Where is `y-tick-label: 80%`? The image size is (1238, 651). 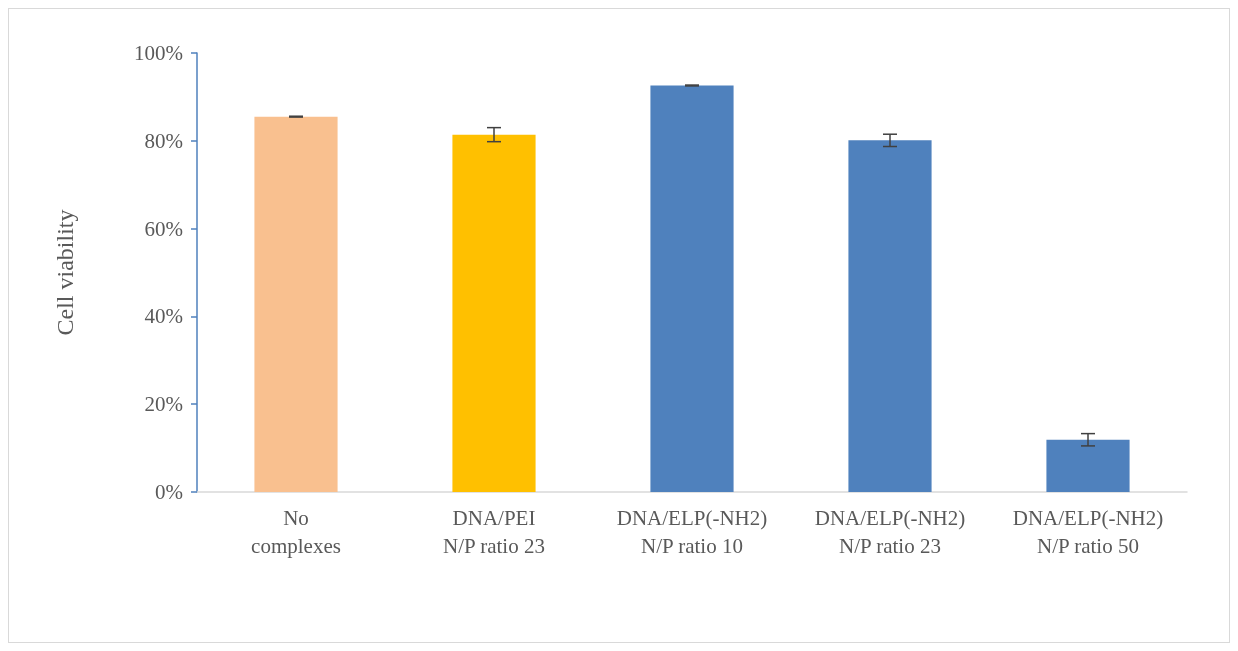
y-tick-label: 80% is located at coordinates (163, 140).